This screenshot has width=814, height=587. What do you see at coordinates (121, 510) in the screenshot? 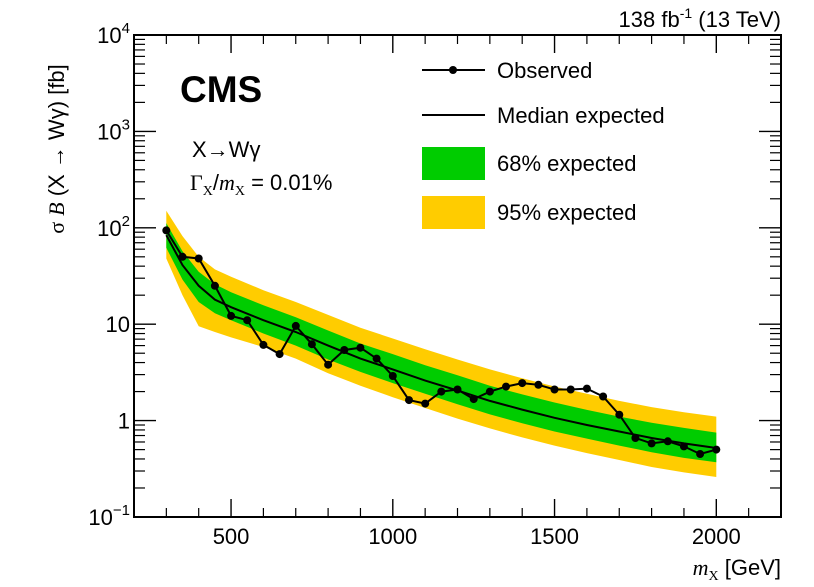
I see `y-tick-exponent: −1` at bounding box center [121, 510].